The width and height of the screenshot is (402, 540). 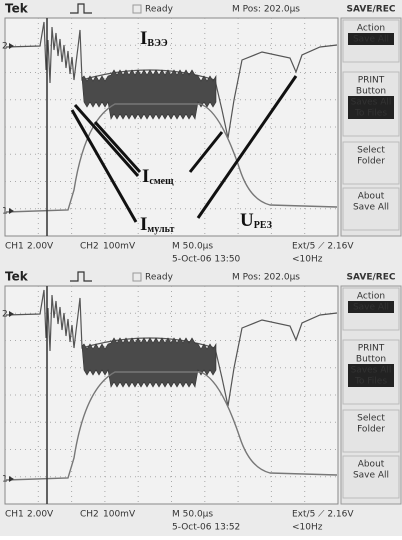 I want to click on date: 5-Oct-06 13:52, so click(x=206, y=528).